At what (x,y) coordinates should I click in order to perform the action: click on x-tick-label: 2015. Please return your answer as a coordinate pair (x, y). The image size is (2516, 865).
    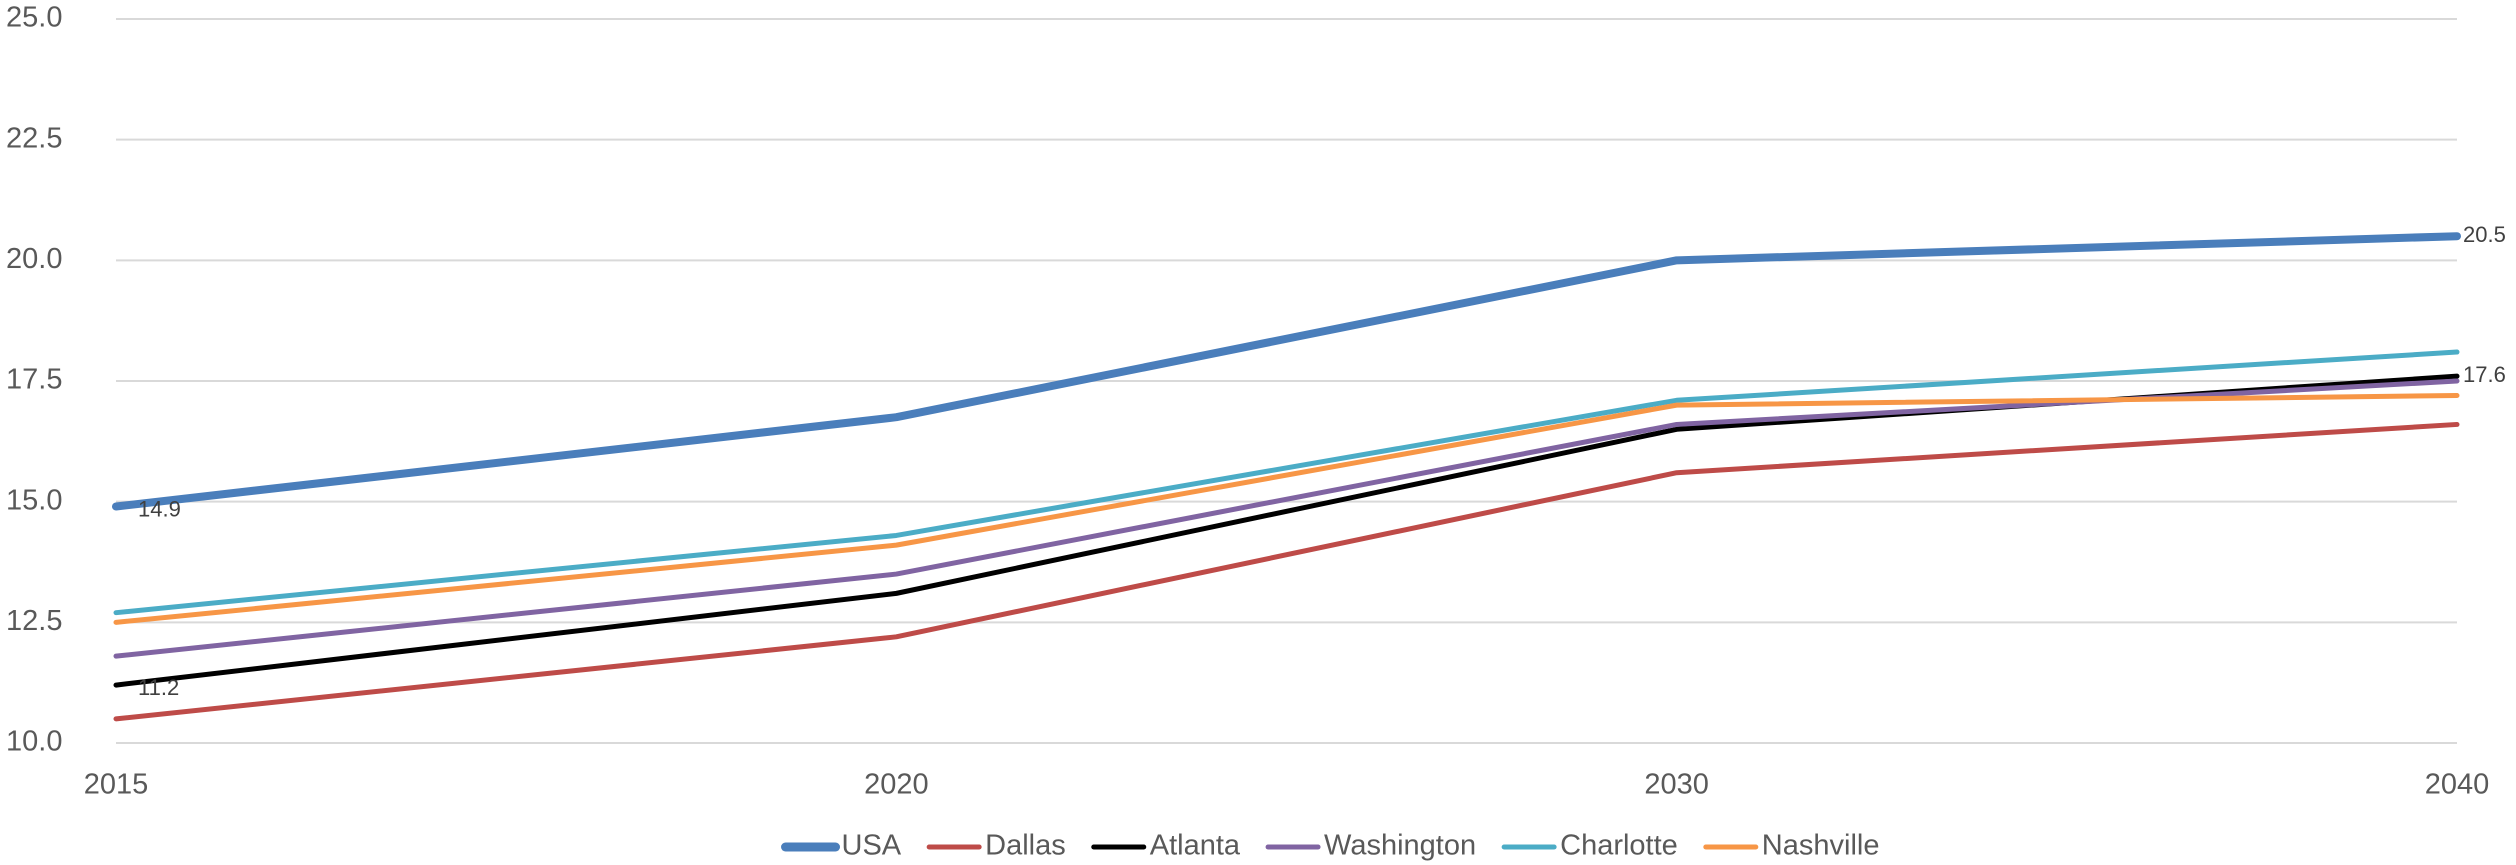
    Looking at the image, I should click on (116, 785).